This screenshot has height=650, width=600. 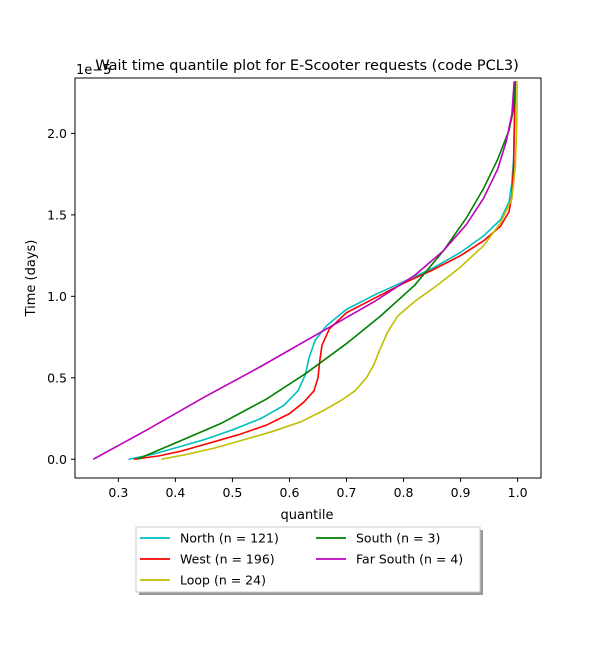 What do you see at coordinates (93, 70) in the screenshot?
I see `y-offset-label: 1e−5` at bounding box center [93, 70].